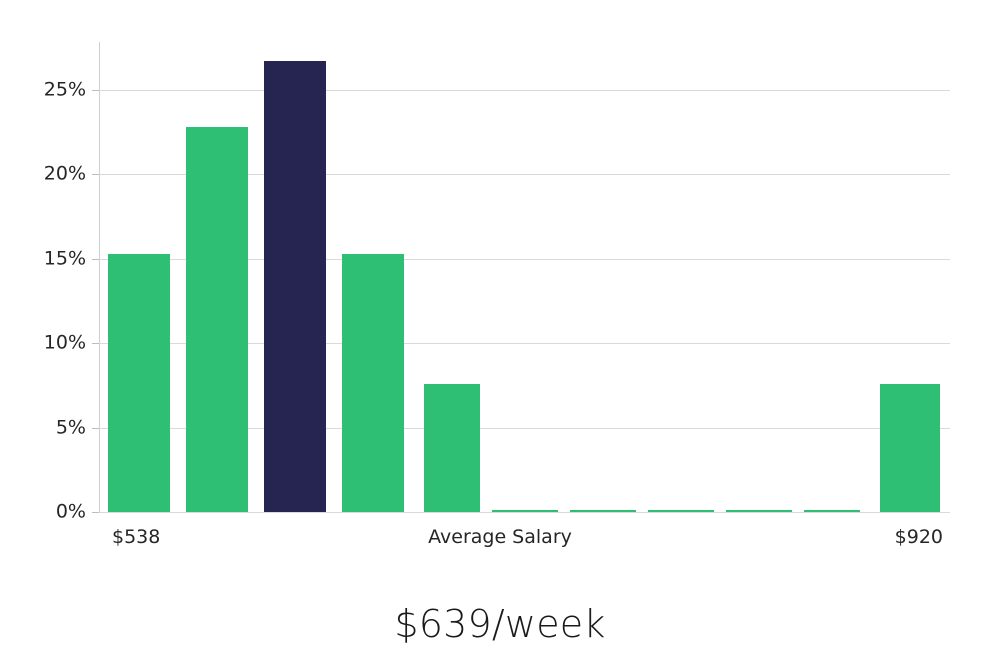 This screenshot has width=1000, height=660. Describe the element at coordinates (99, 277) in the screenshot. I see `y-axis-spine` at that location.